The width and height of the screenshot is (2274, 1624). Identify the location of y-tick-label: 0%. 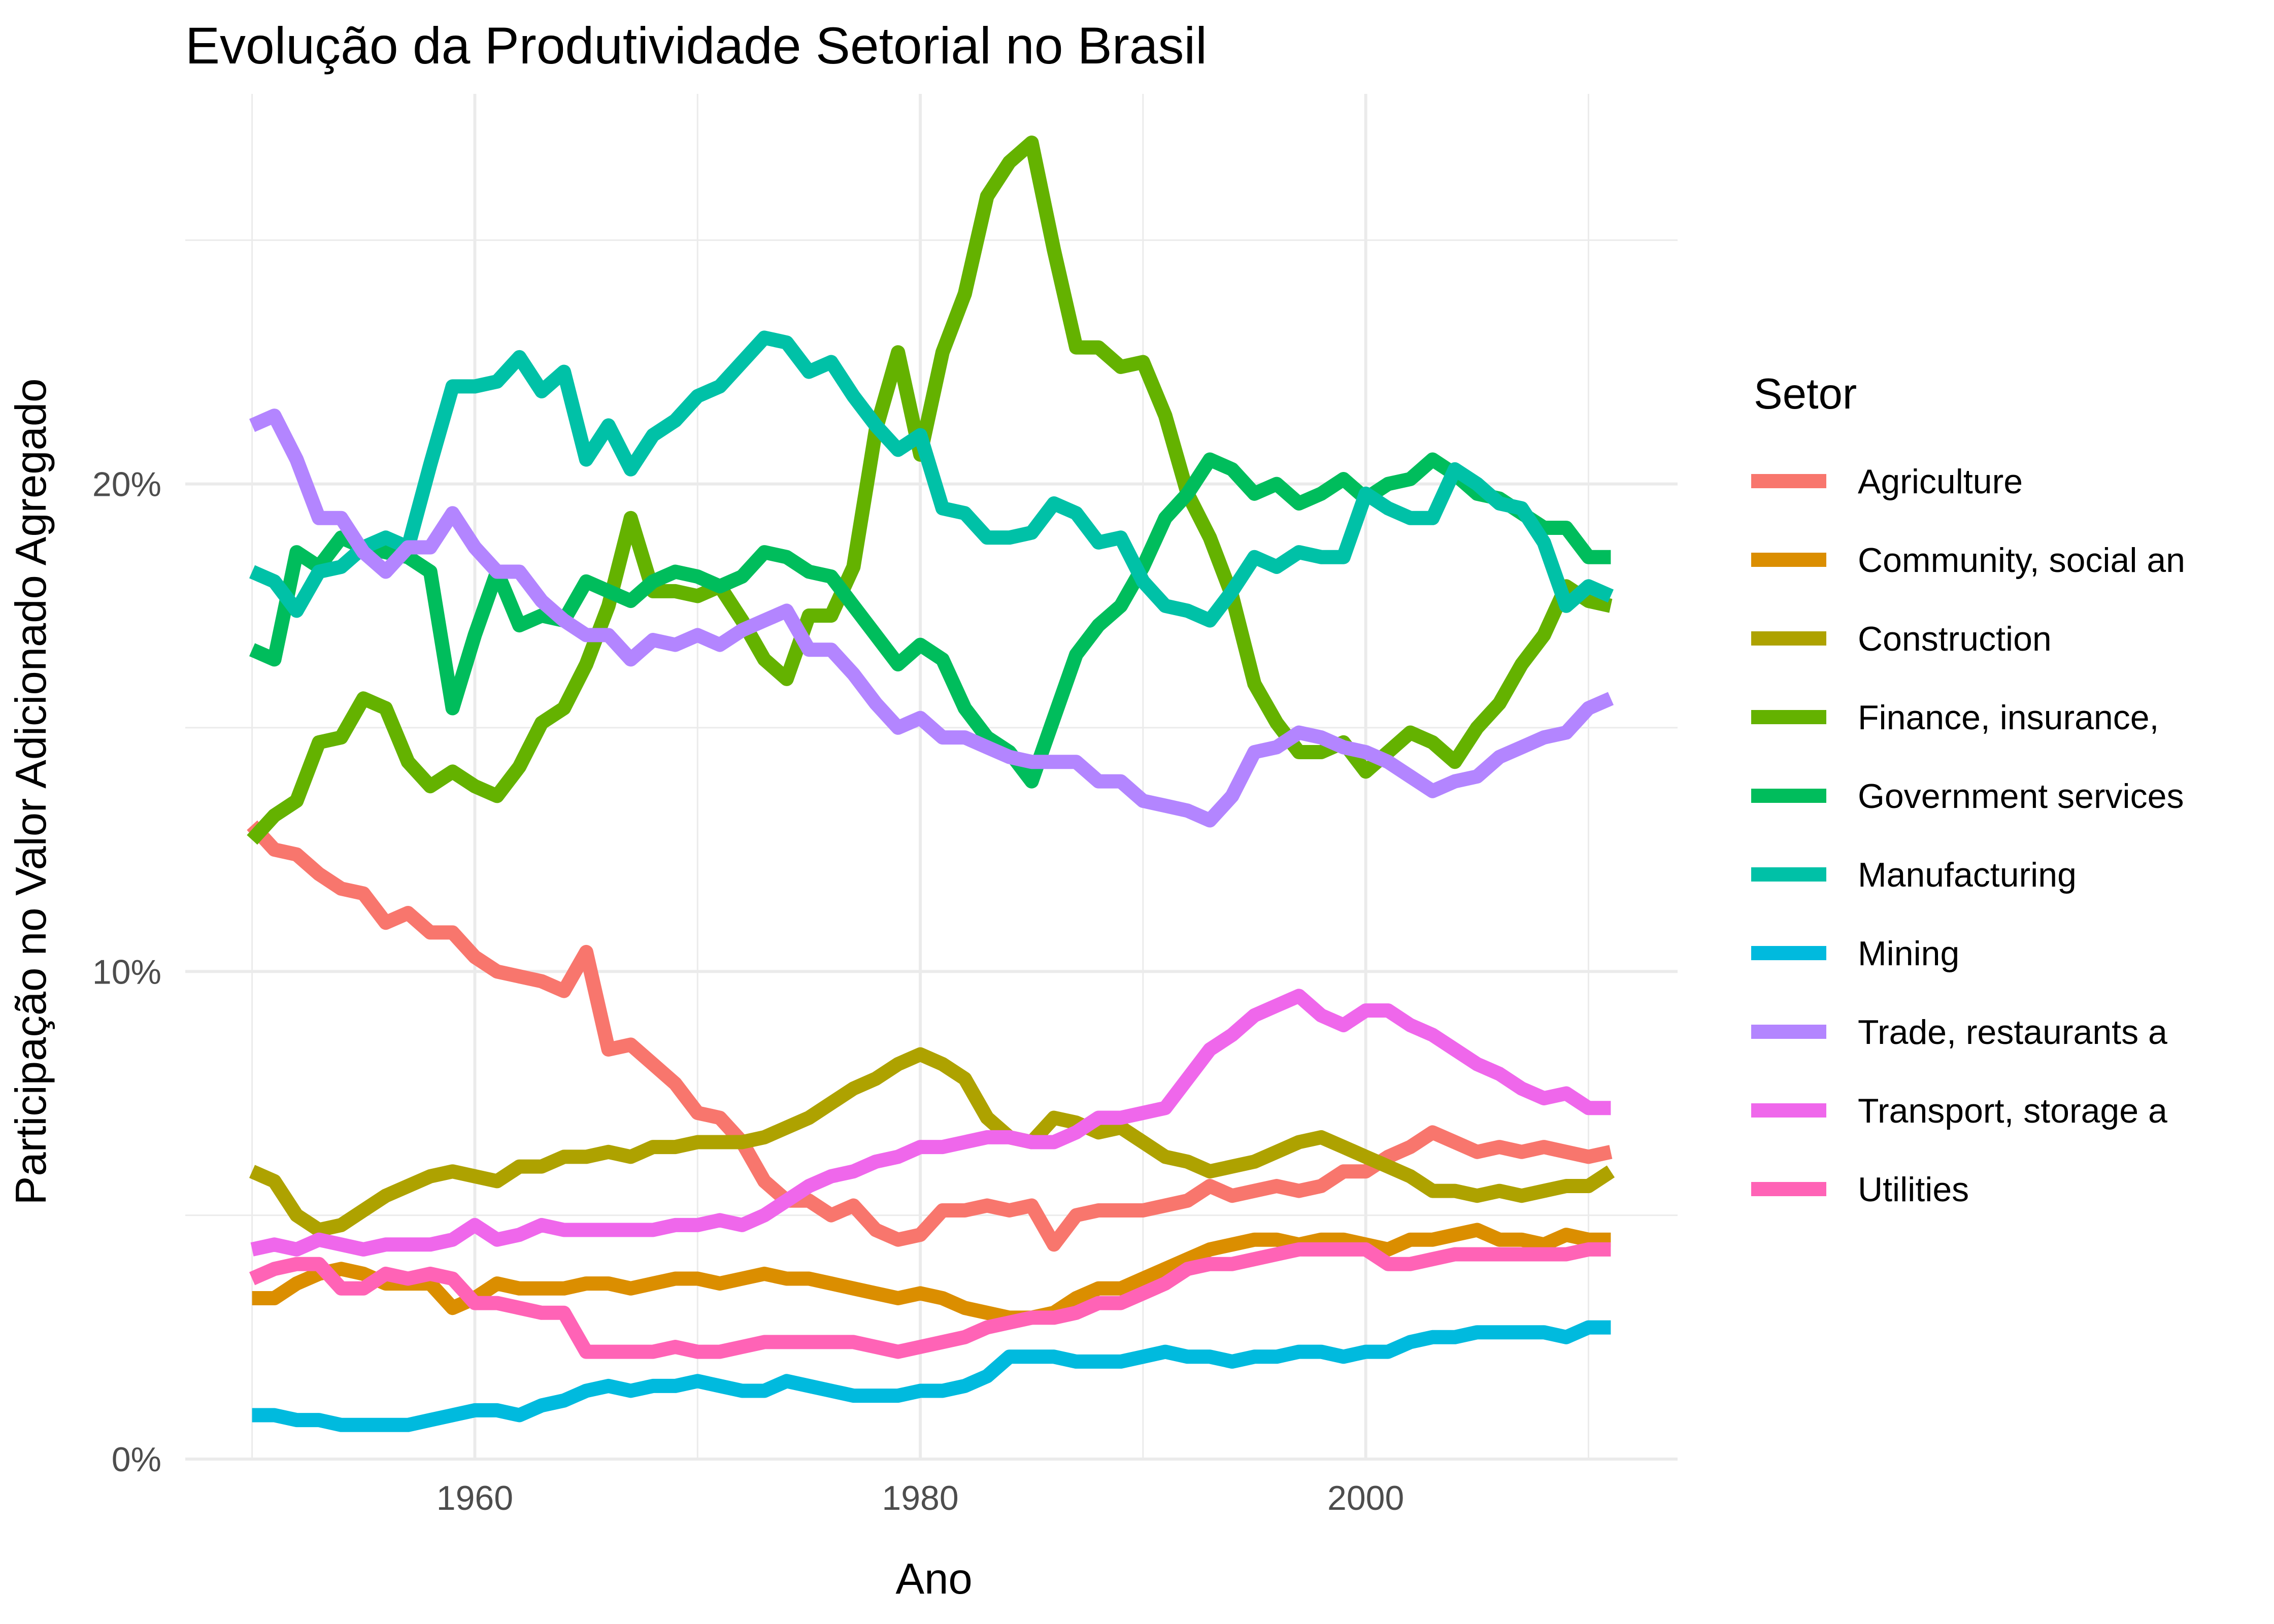
(136, 1459).